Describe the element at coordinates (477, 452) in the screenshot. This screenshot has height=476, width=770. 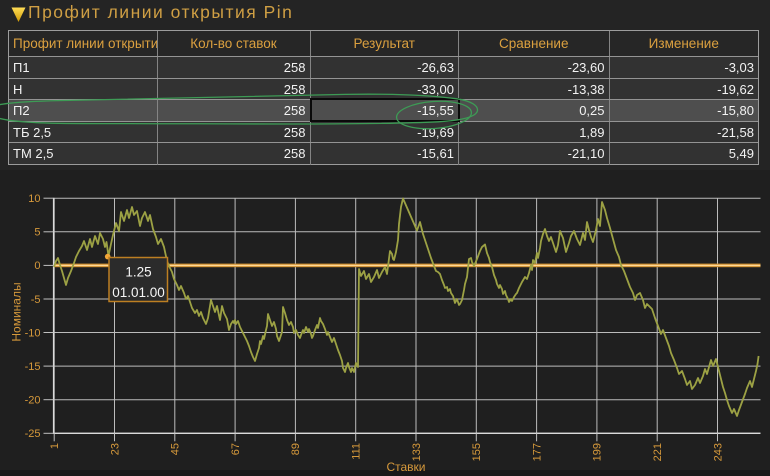
I see `svg-text: 155` at that location.